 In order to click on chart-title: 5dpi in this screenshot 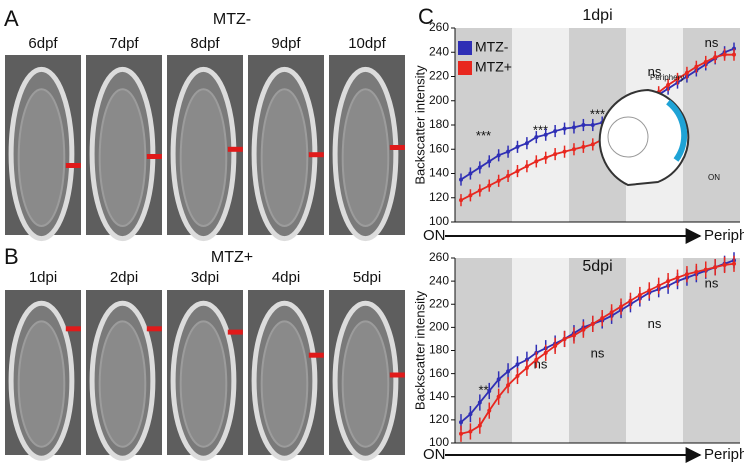, I will do `click(597, 266)`.